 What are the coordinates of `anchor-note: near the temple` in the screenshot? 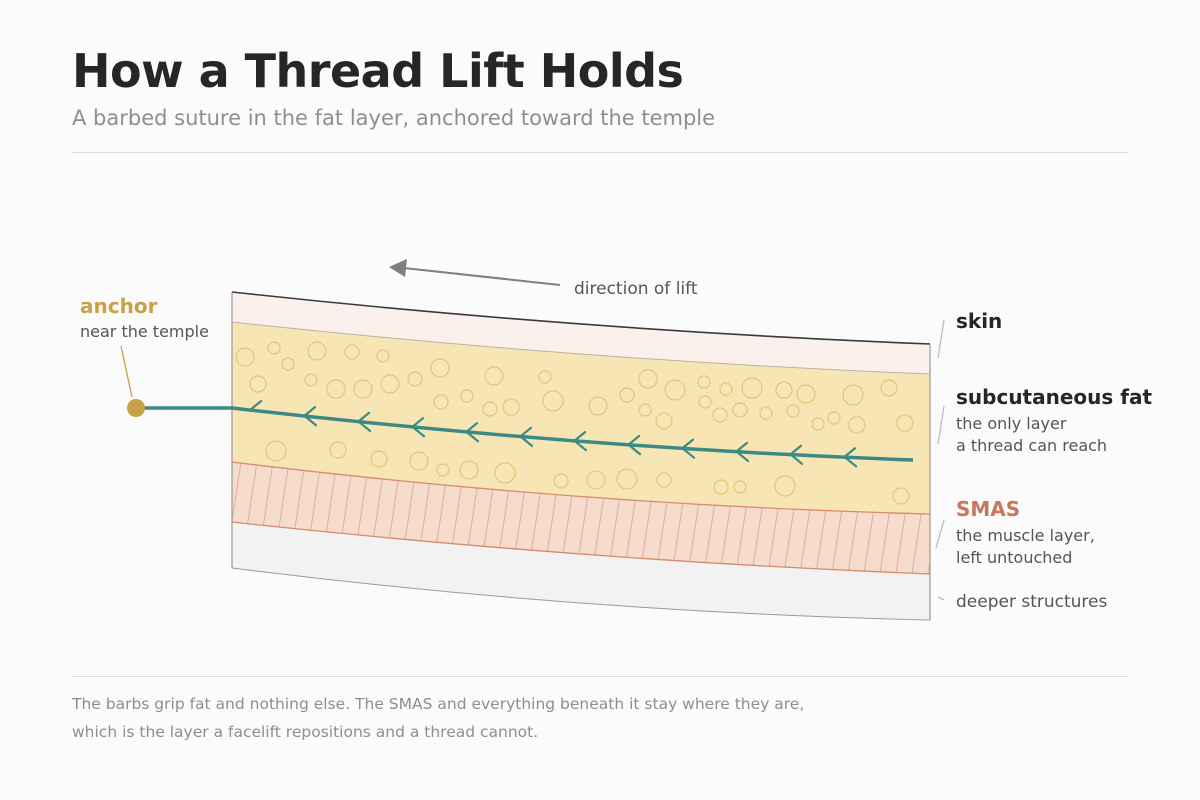 It's located at (144, 331).